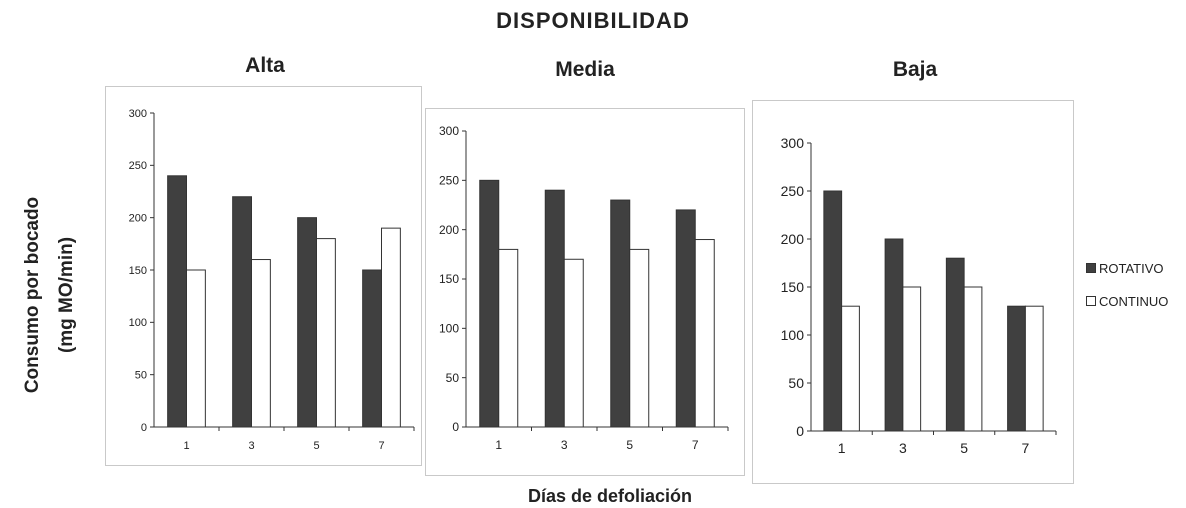 The image size is (1186, 508). I want to click on legend-label-rotativo: ROTATIVO, so click(1131, 268).